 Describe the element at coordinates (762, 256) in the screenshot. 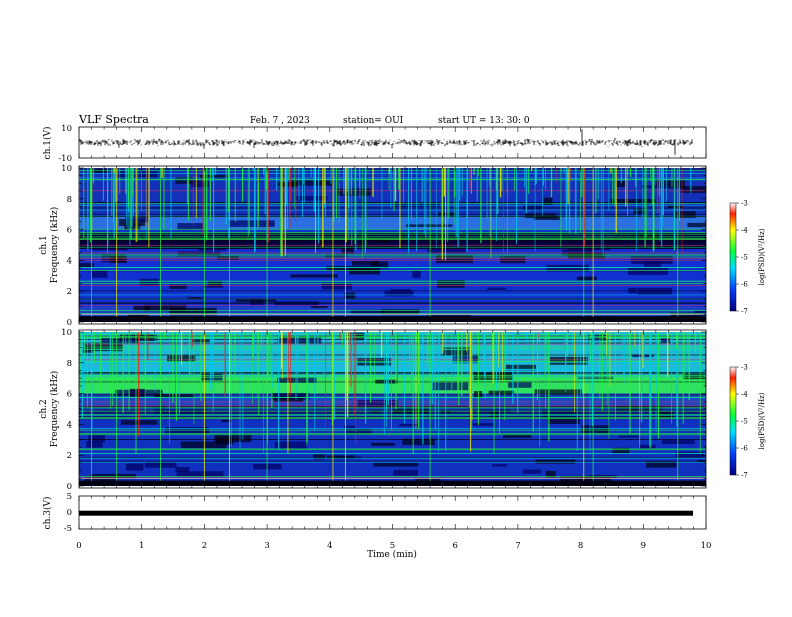

I see `ch1-colorbar-label: log(PSD)(V²/Hz)` at that location.